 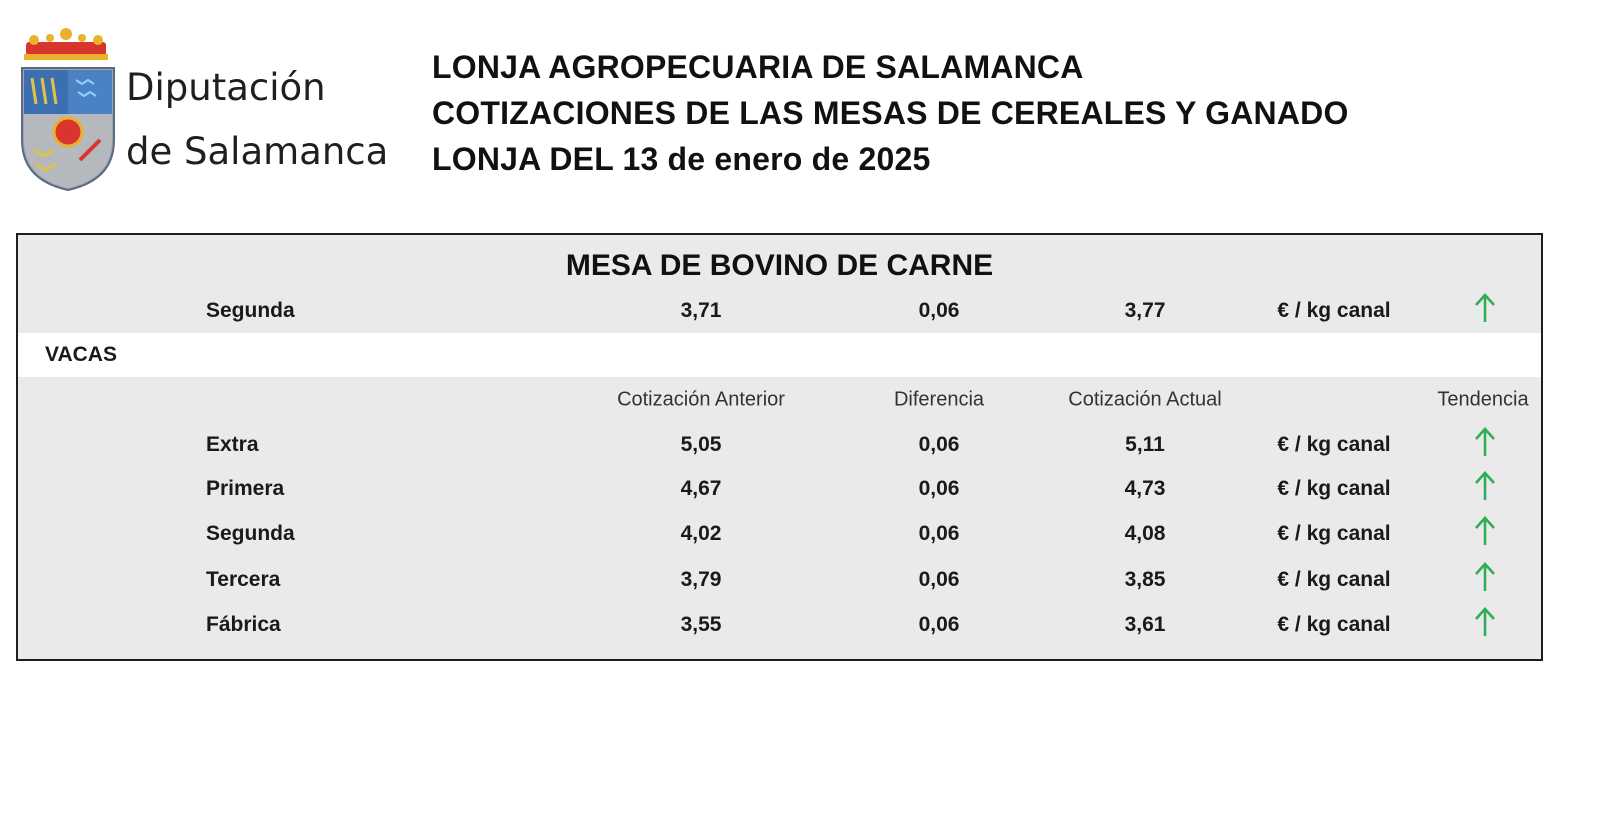 What do you see at coordinates (701, 579) in the screenshot?
I see `row-prev: 3,79` at bounding box center [701, 579].